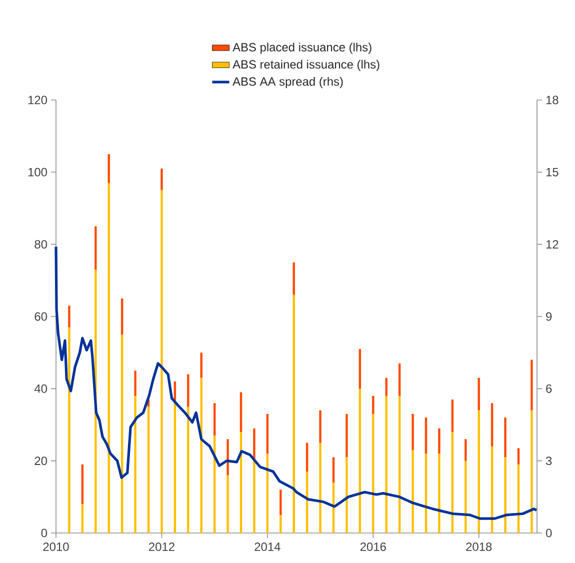 This screenshot has width=575, height=563. I want to click on y-tick-label: 40, so click(41, 388).